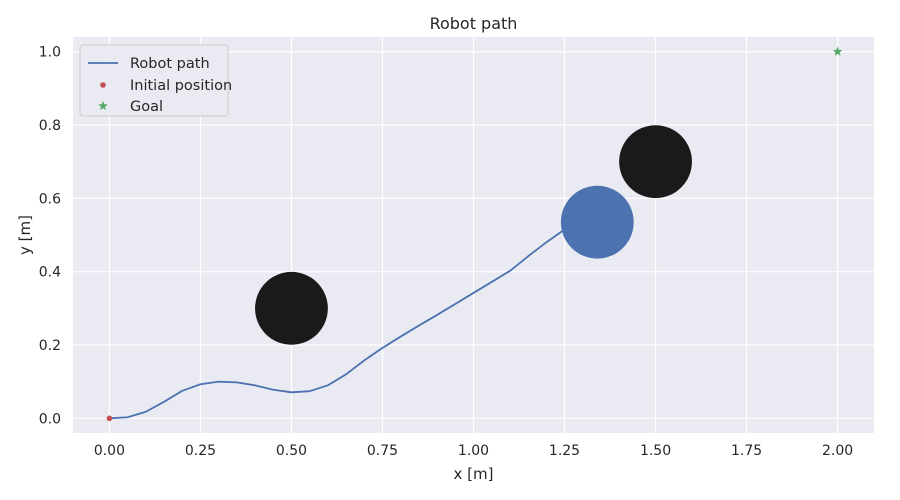 This screenshot has height=500, width=900. Describe the element at coordinates (474, 23) in the screenshot. I see `chart-title: Robot path` at that location.